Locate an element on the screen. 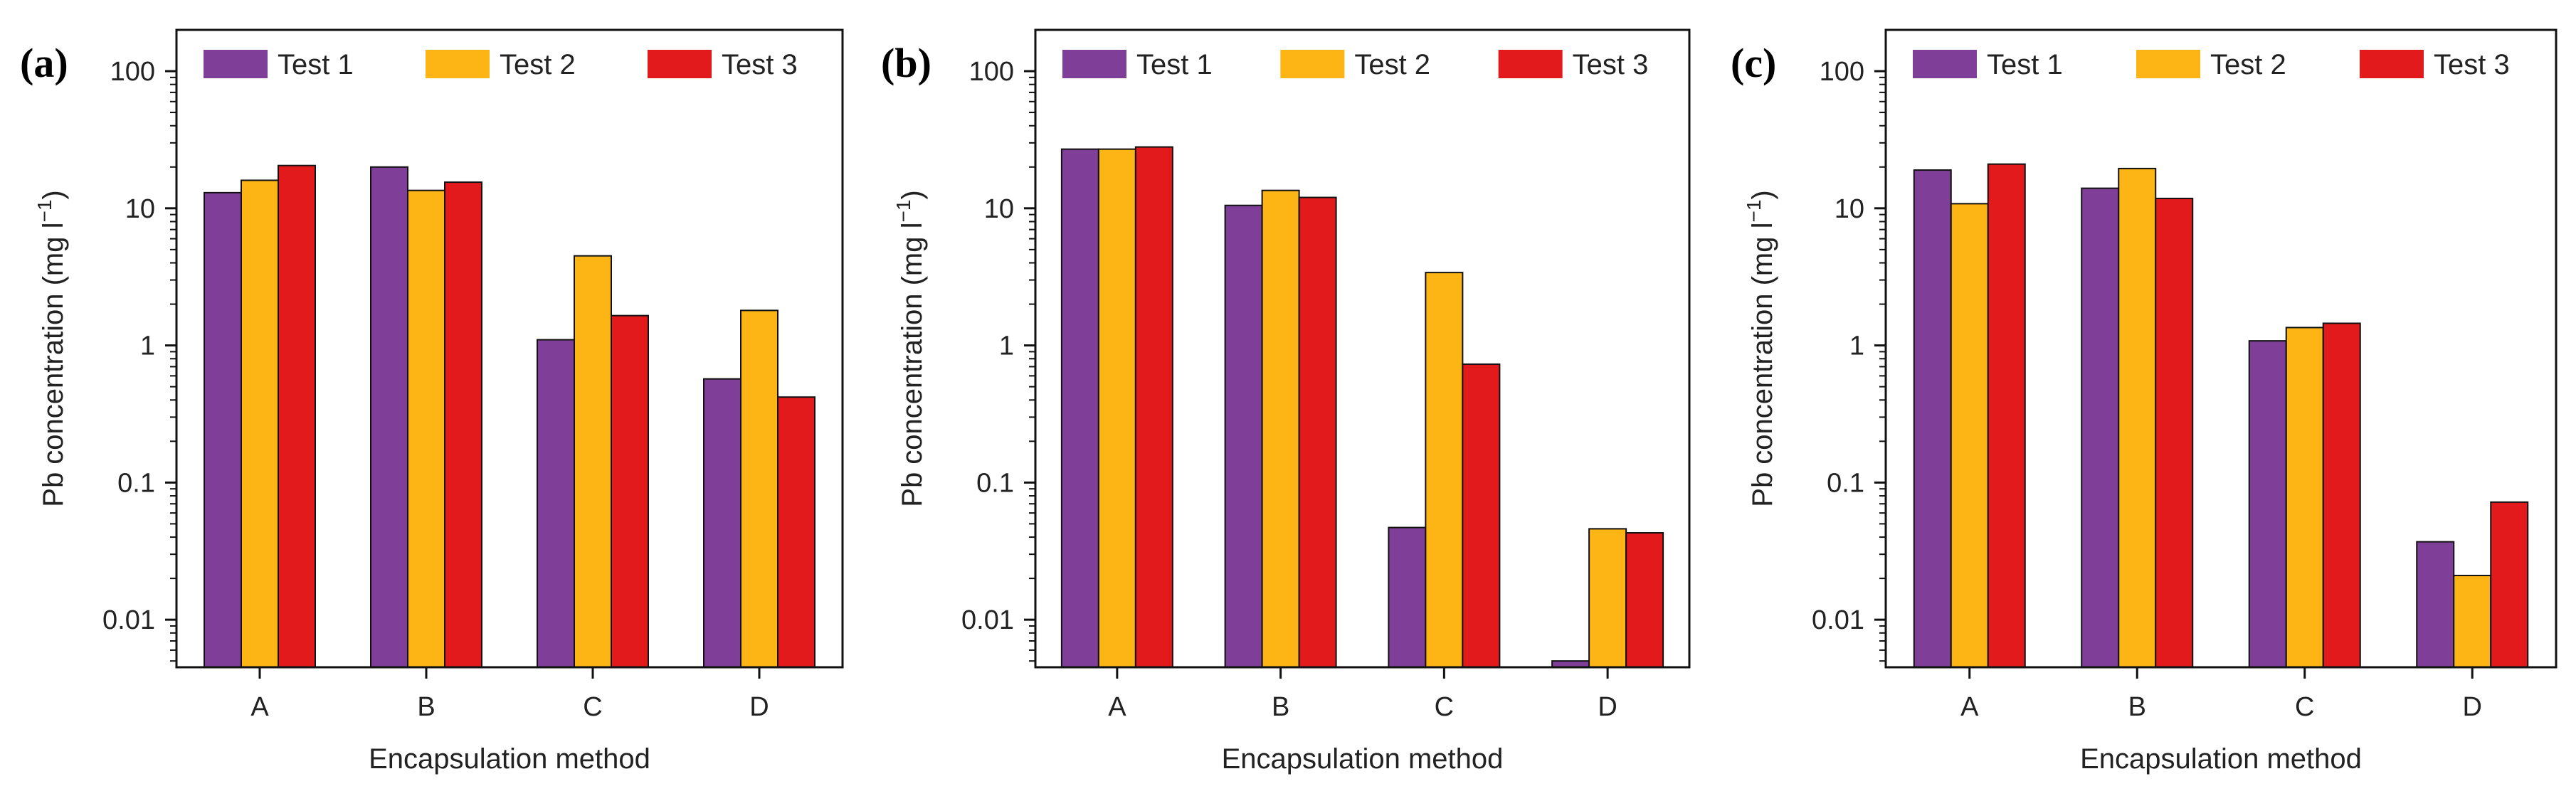 The image size is (2576, 796). panel-letter: (a) is located at coordinates (44, 63).